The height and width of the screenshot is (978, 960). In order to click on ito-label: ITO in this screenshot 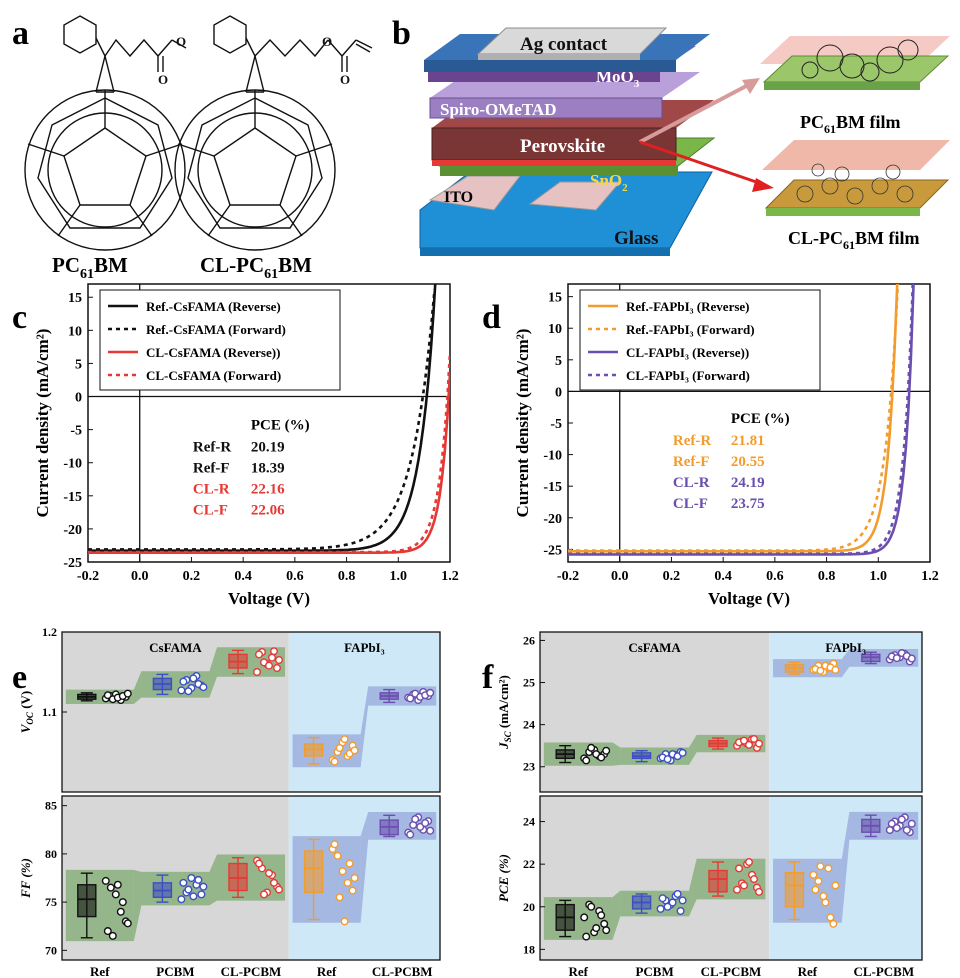, I will do `click(458, 197)`.